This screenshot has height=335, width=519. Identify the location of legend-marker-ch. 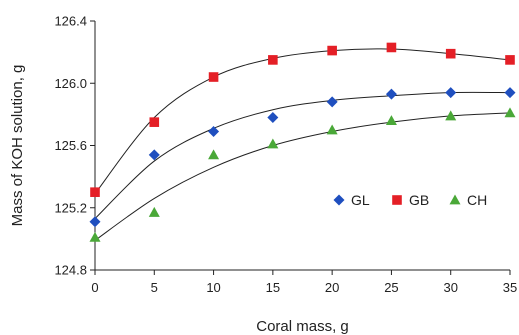
(455, 199).